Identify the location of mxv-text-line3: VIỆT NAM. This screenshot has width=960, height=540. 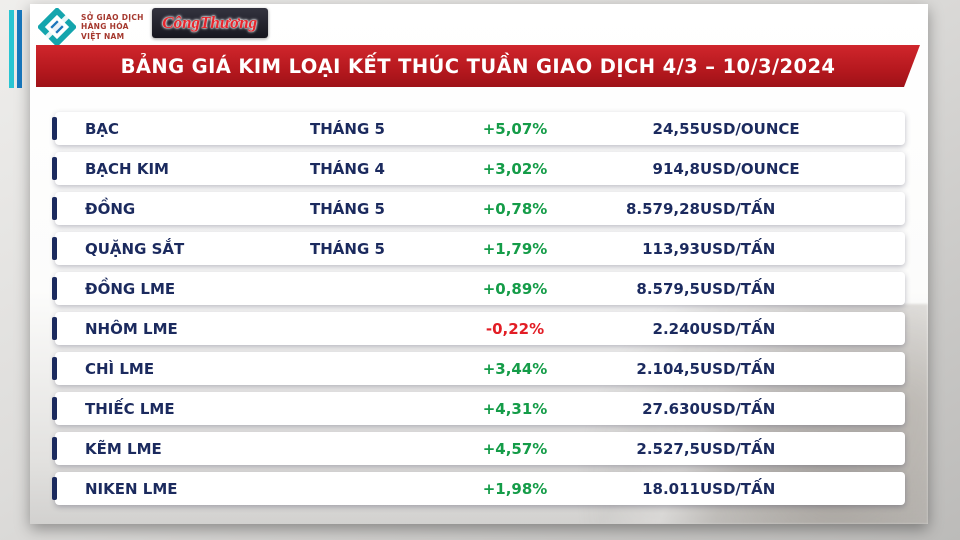
(103, 36).